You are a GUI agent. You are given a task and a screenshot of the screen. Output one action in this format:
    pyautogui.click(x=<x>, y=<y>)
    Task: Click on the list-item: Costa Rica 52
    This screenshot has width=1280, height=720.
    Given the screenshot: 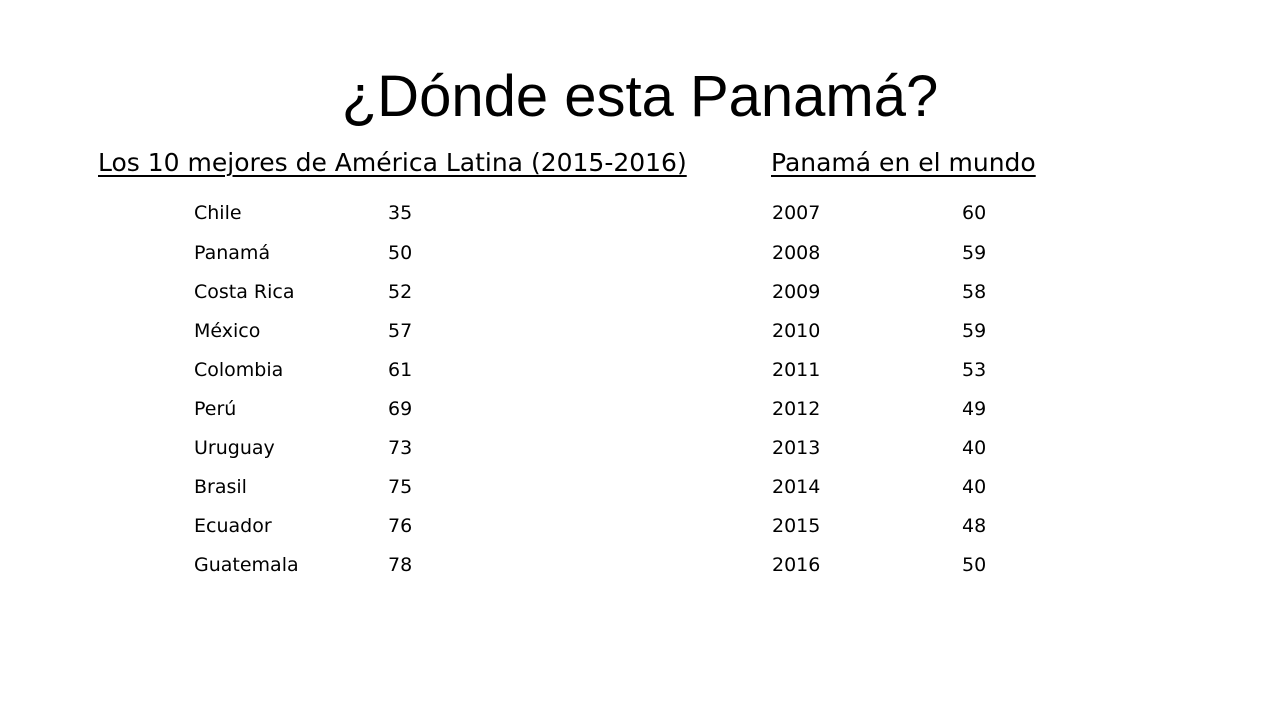 What is the action you would take?
    pyautogui.click(x=303, y=291)
    